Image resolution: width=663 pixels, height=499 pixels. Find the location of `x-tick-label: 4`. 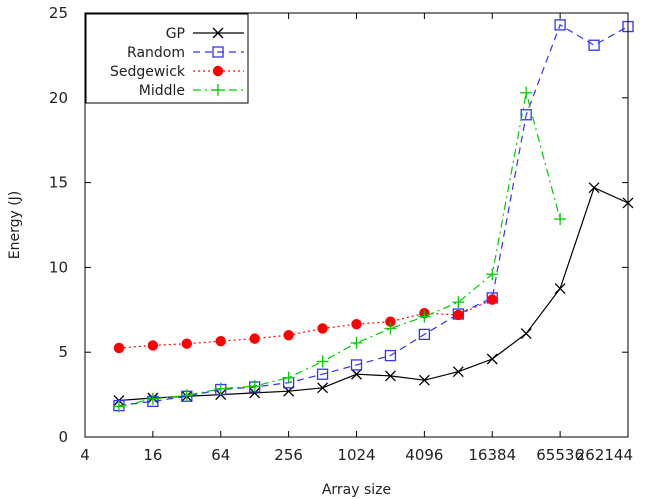

x-tick-label: 4 is located at coordinates (85, 455).